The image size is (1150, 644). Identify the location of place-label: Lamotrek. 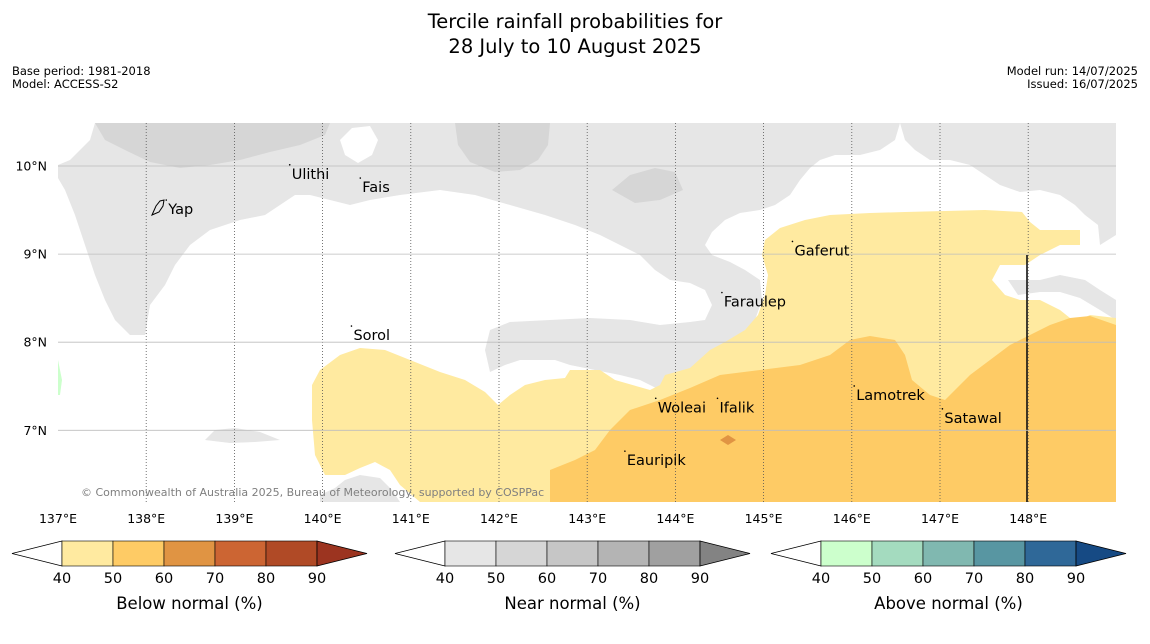
(890, 396).